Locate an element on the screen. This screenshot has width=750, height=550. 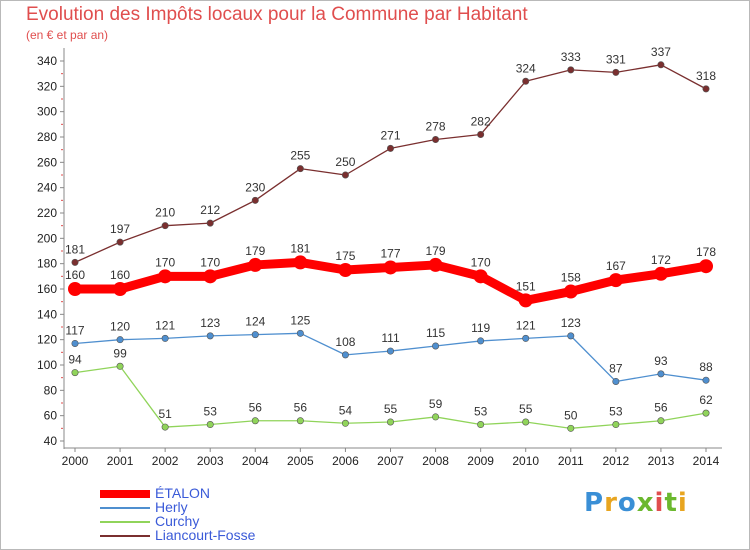
data-label-liancourt-fosse: 331 is located at coordinates (616, 59).